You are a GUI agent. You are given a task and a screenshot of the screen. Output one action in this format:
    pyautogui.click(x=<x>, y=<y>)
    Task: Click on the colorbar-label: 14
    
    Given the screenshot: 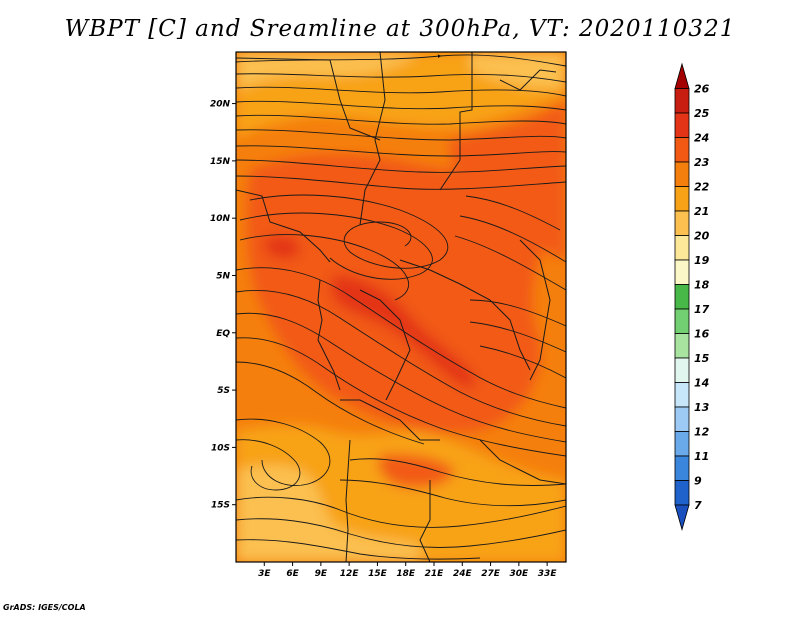 What is the action you would take?
    pyautogui.click(x=701, y=383)
    